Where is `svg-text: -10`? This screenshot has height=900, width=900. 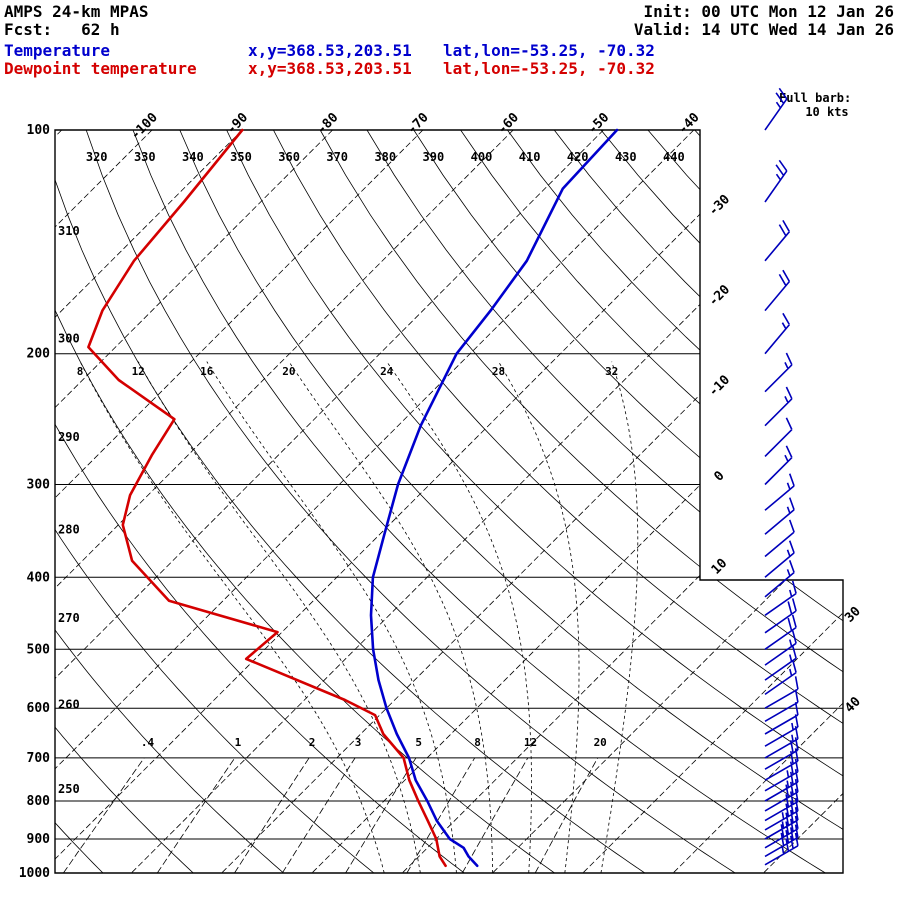 svg-text: -10 is located at coordinates (719, 385).